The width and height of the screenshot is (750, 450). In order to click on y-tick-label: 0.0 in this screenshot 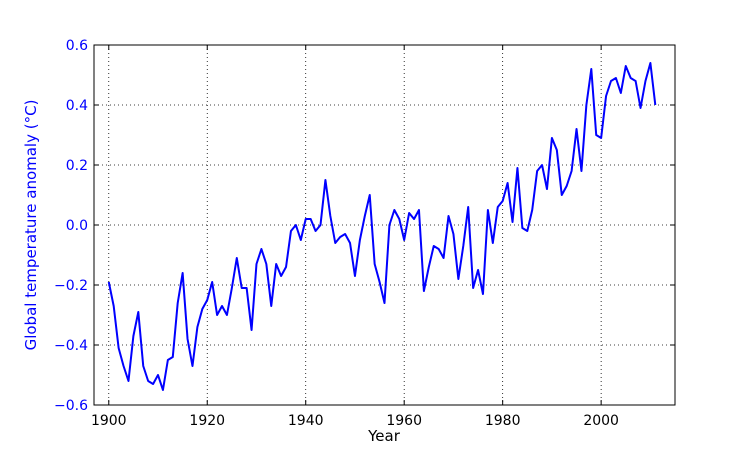, I will do `click(77, 226)`.